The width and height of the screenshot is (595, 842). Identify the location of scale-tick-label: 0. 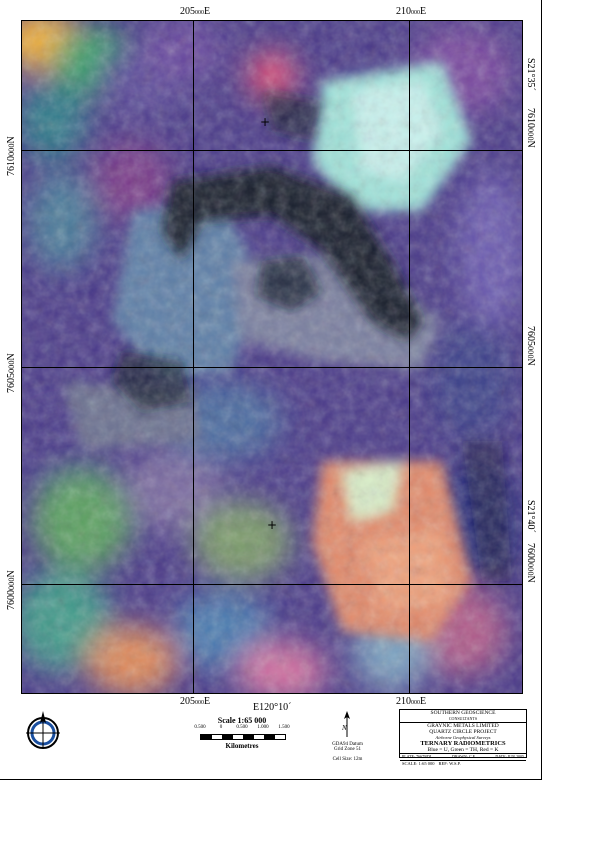
(221, 727).